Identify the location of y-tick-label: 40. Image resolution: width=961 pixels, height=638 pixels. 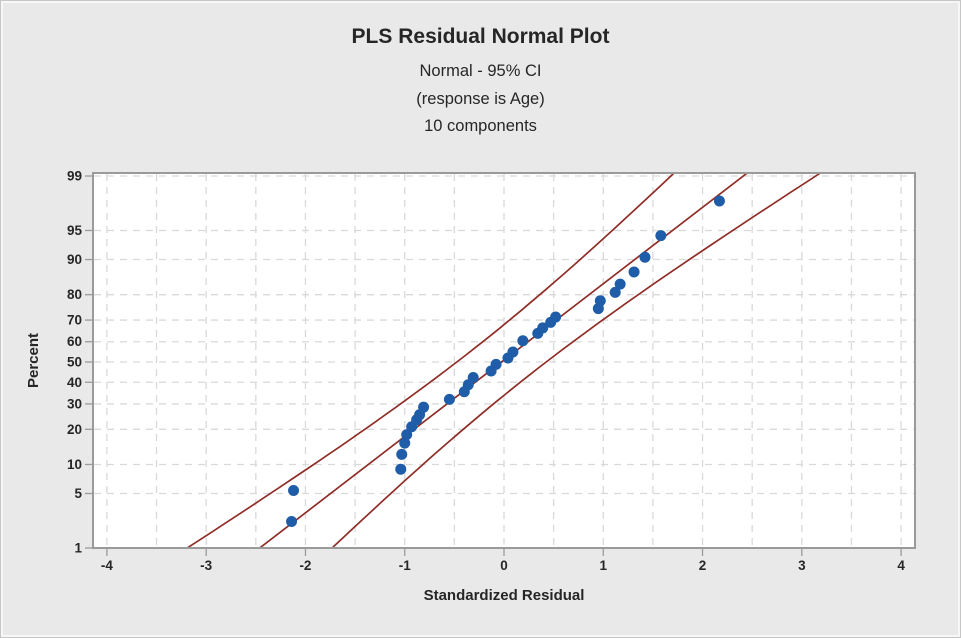
(74, 382).